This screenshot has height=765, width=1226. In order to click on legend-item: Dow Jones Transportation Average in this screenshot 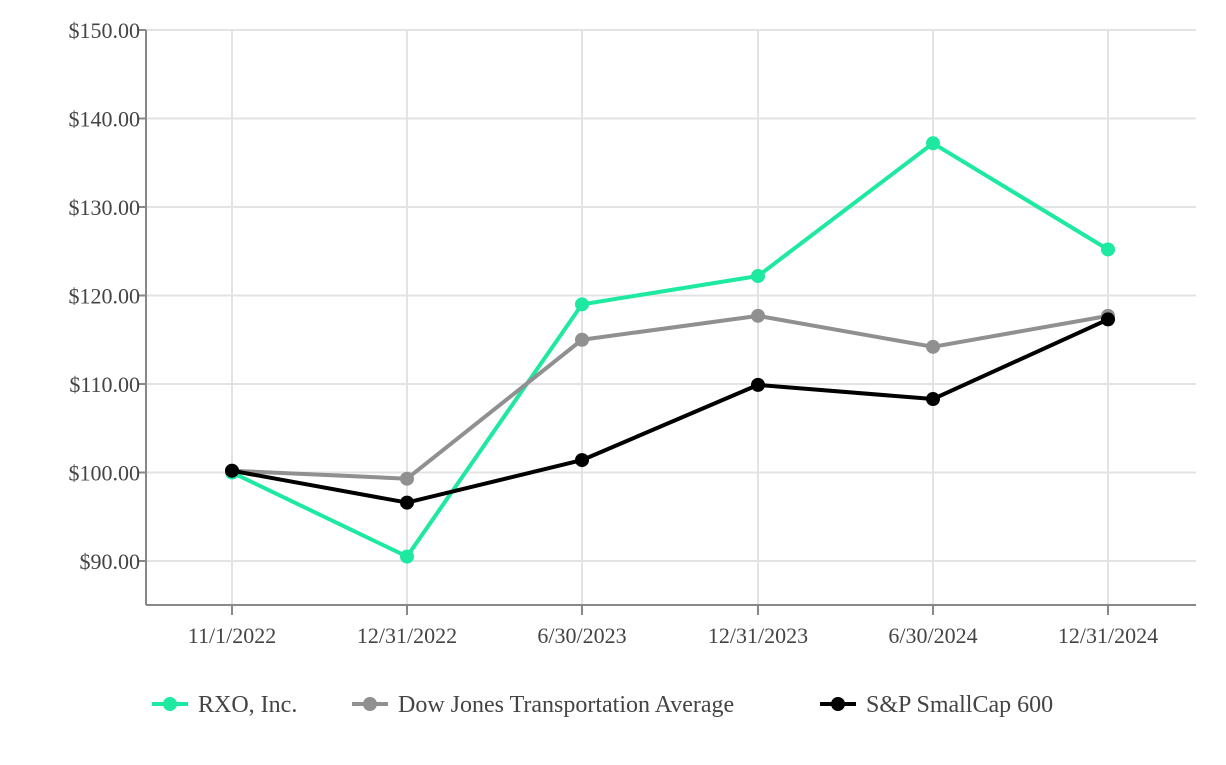, I will do `click(543, 705)`.